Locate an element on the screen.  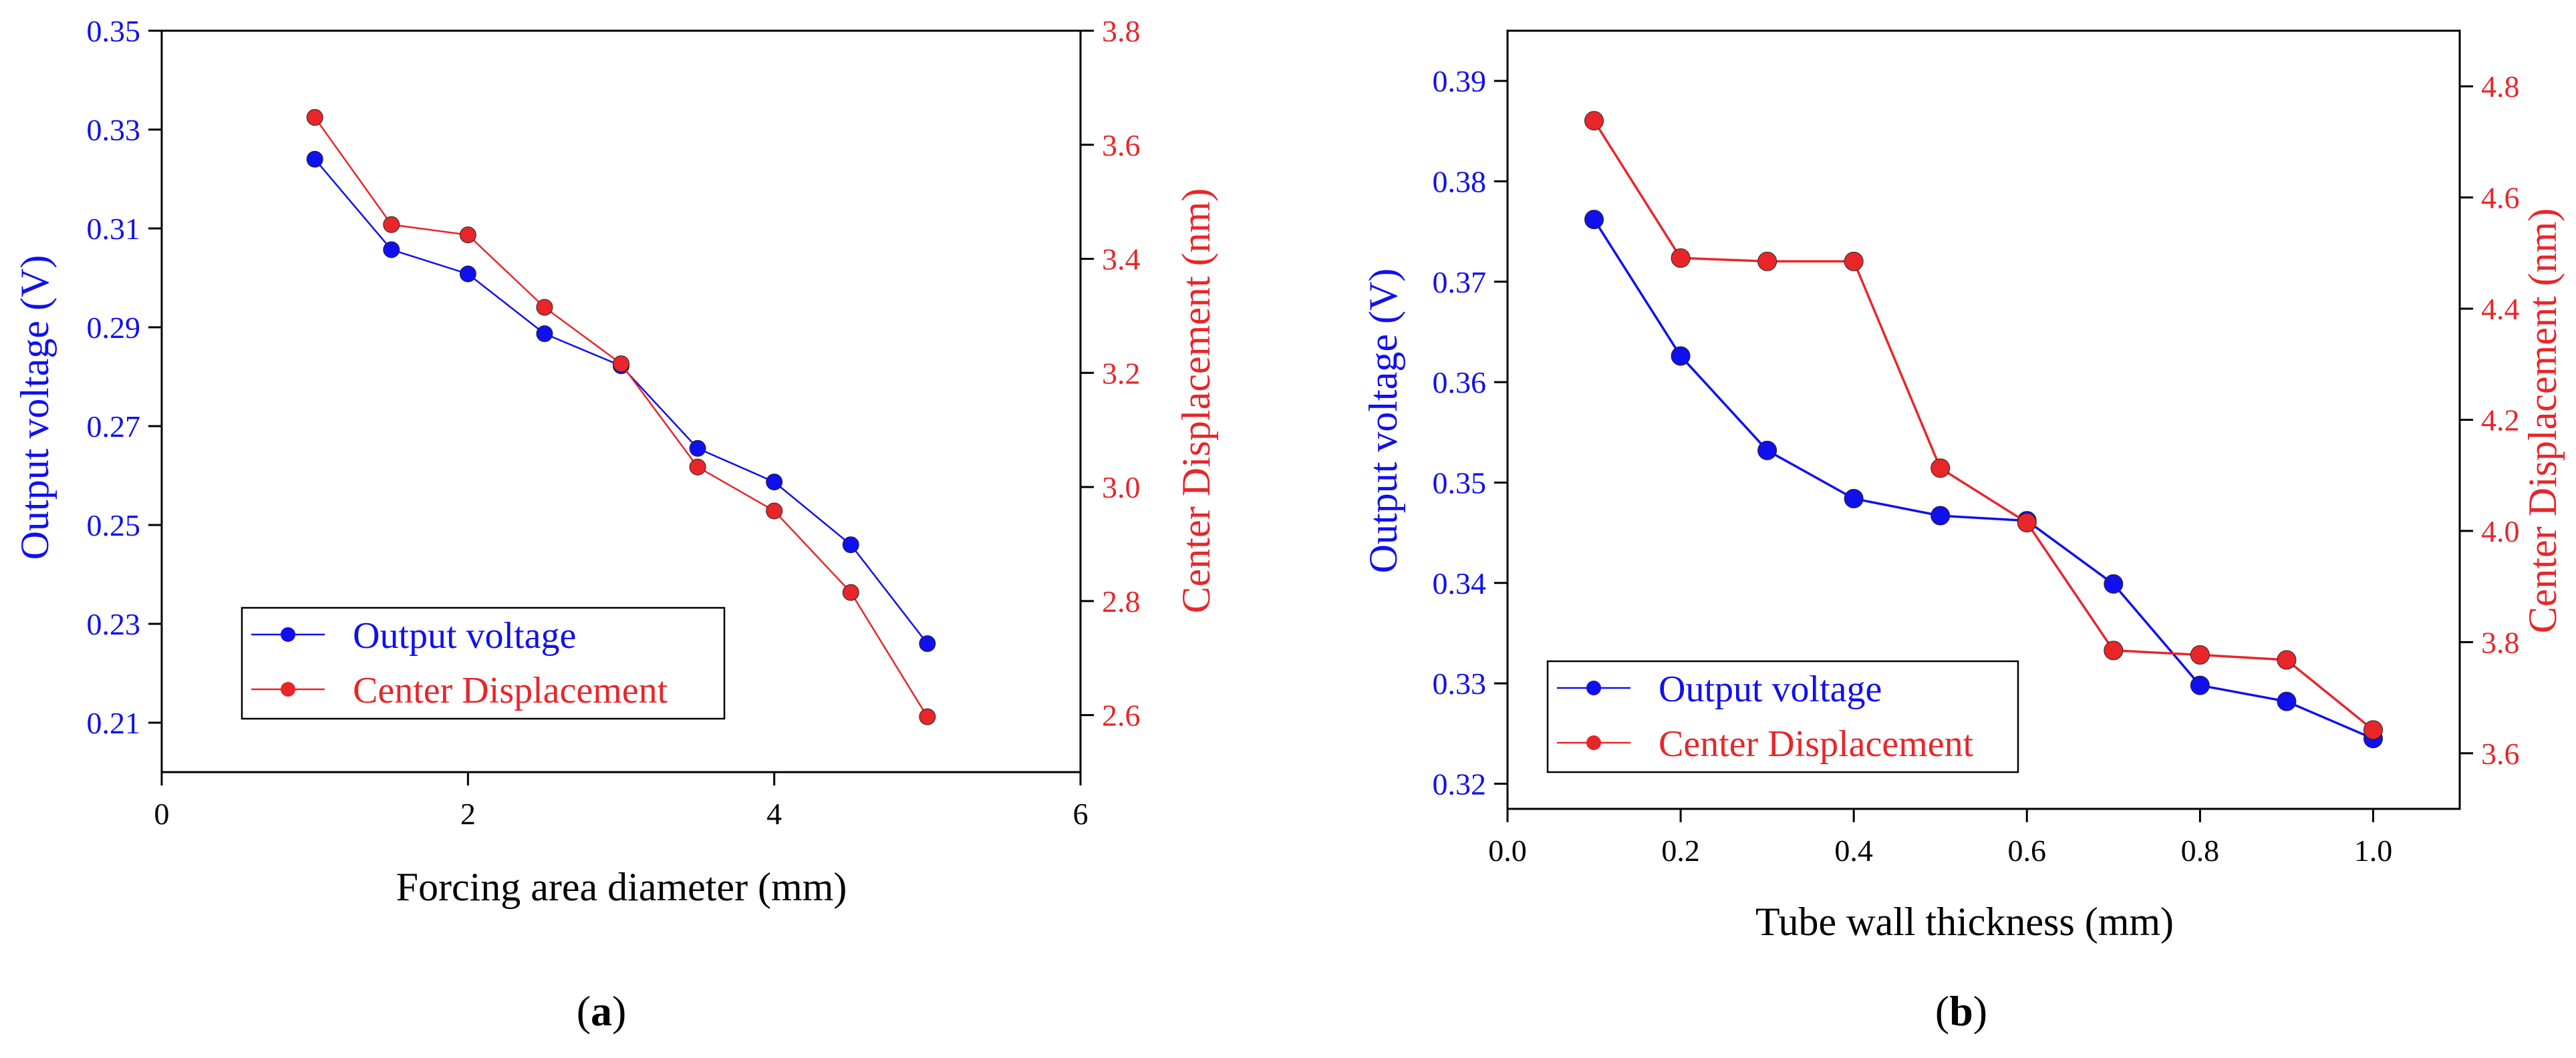
x-ticks-a: 0 2 4 6 is located at coordinates (621, 802).